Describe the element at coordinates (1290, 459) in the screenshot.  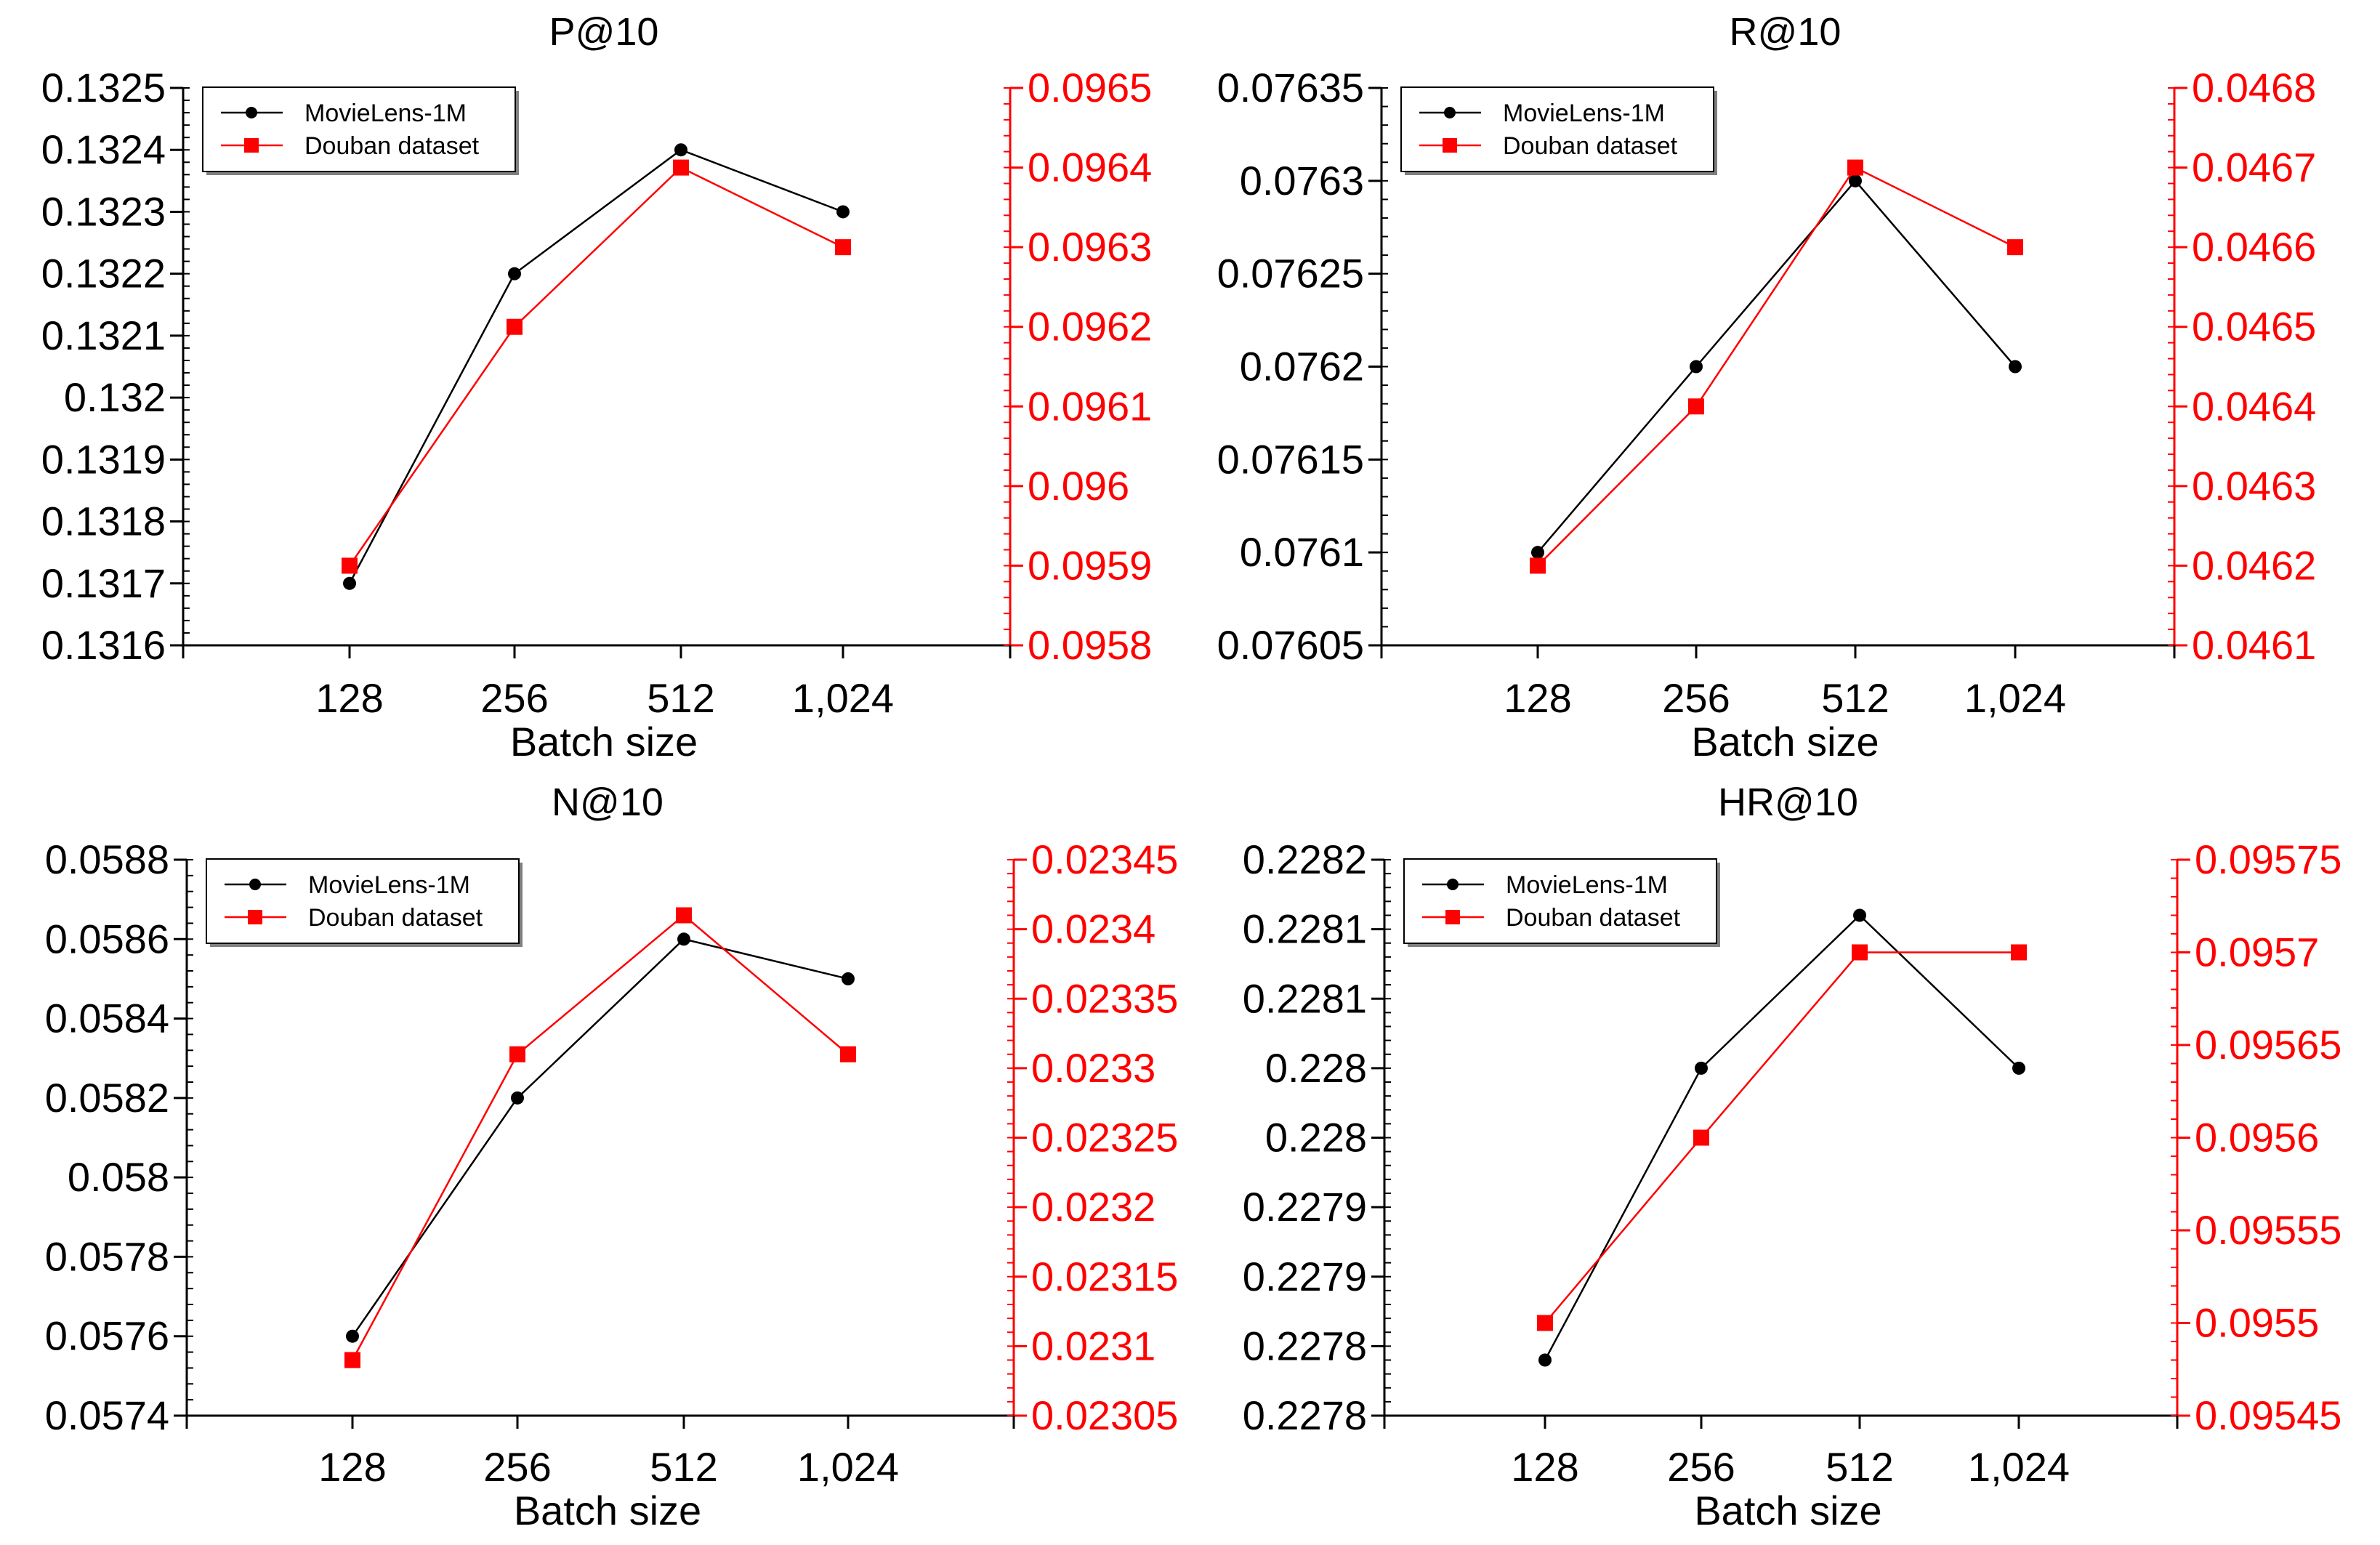
I see `left-tick-label: 0.07615` at that location.